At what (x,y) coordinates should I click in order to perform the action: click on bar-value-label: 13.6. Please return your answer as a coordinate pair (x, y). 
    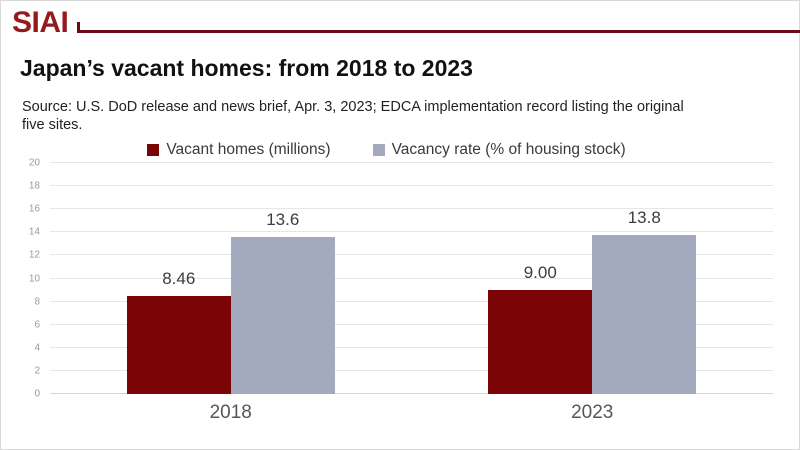
    Looking at the image, I should click on (283, 219).